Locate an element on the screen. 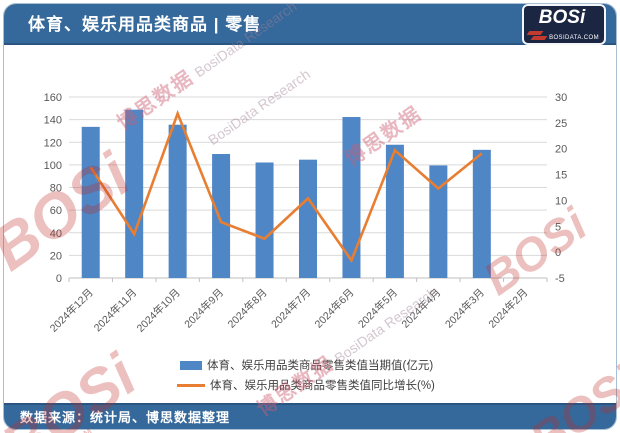  page-title: 体育、娱乐用品类商品 | 零售 is located at coordinates (145, 24).